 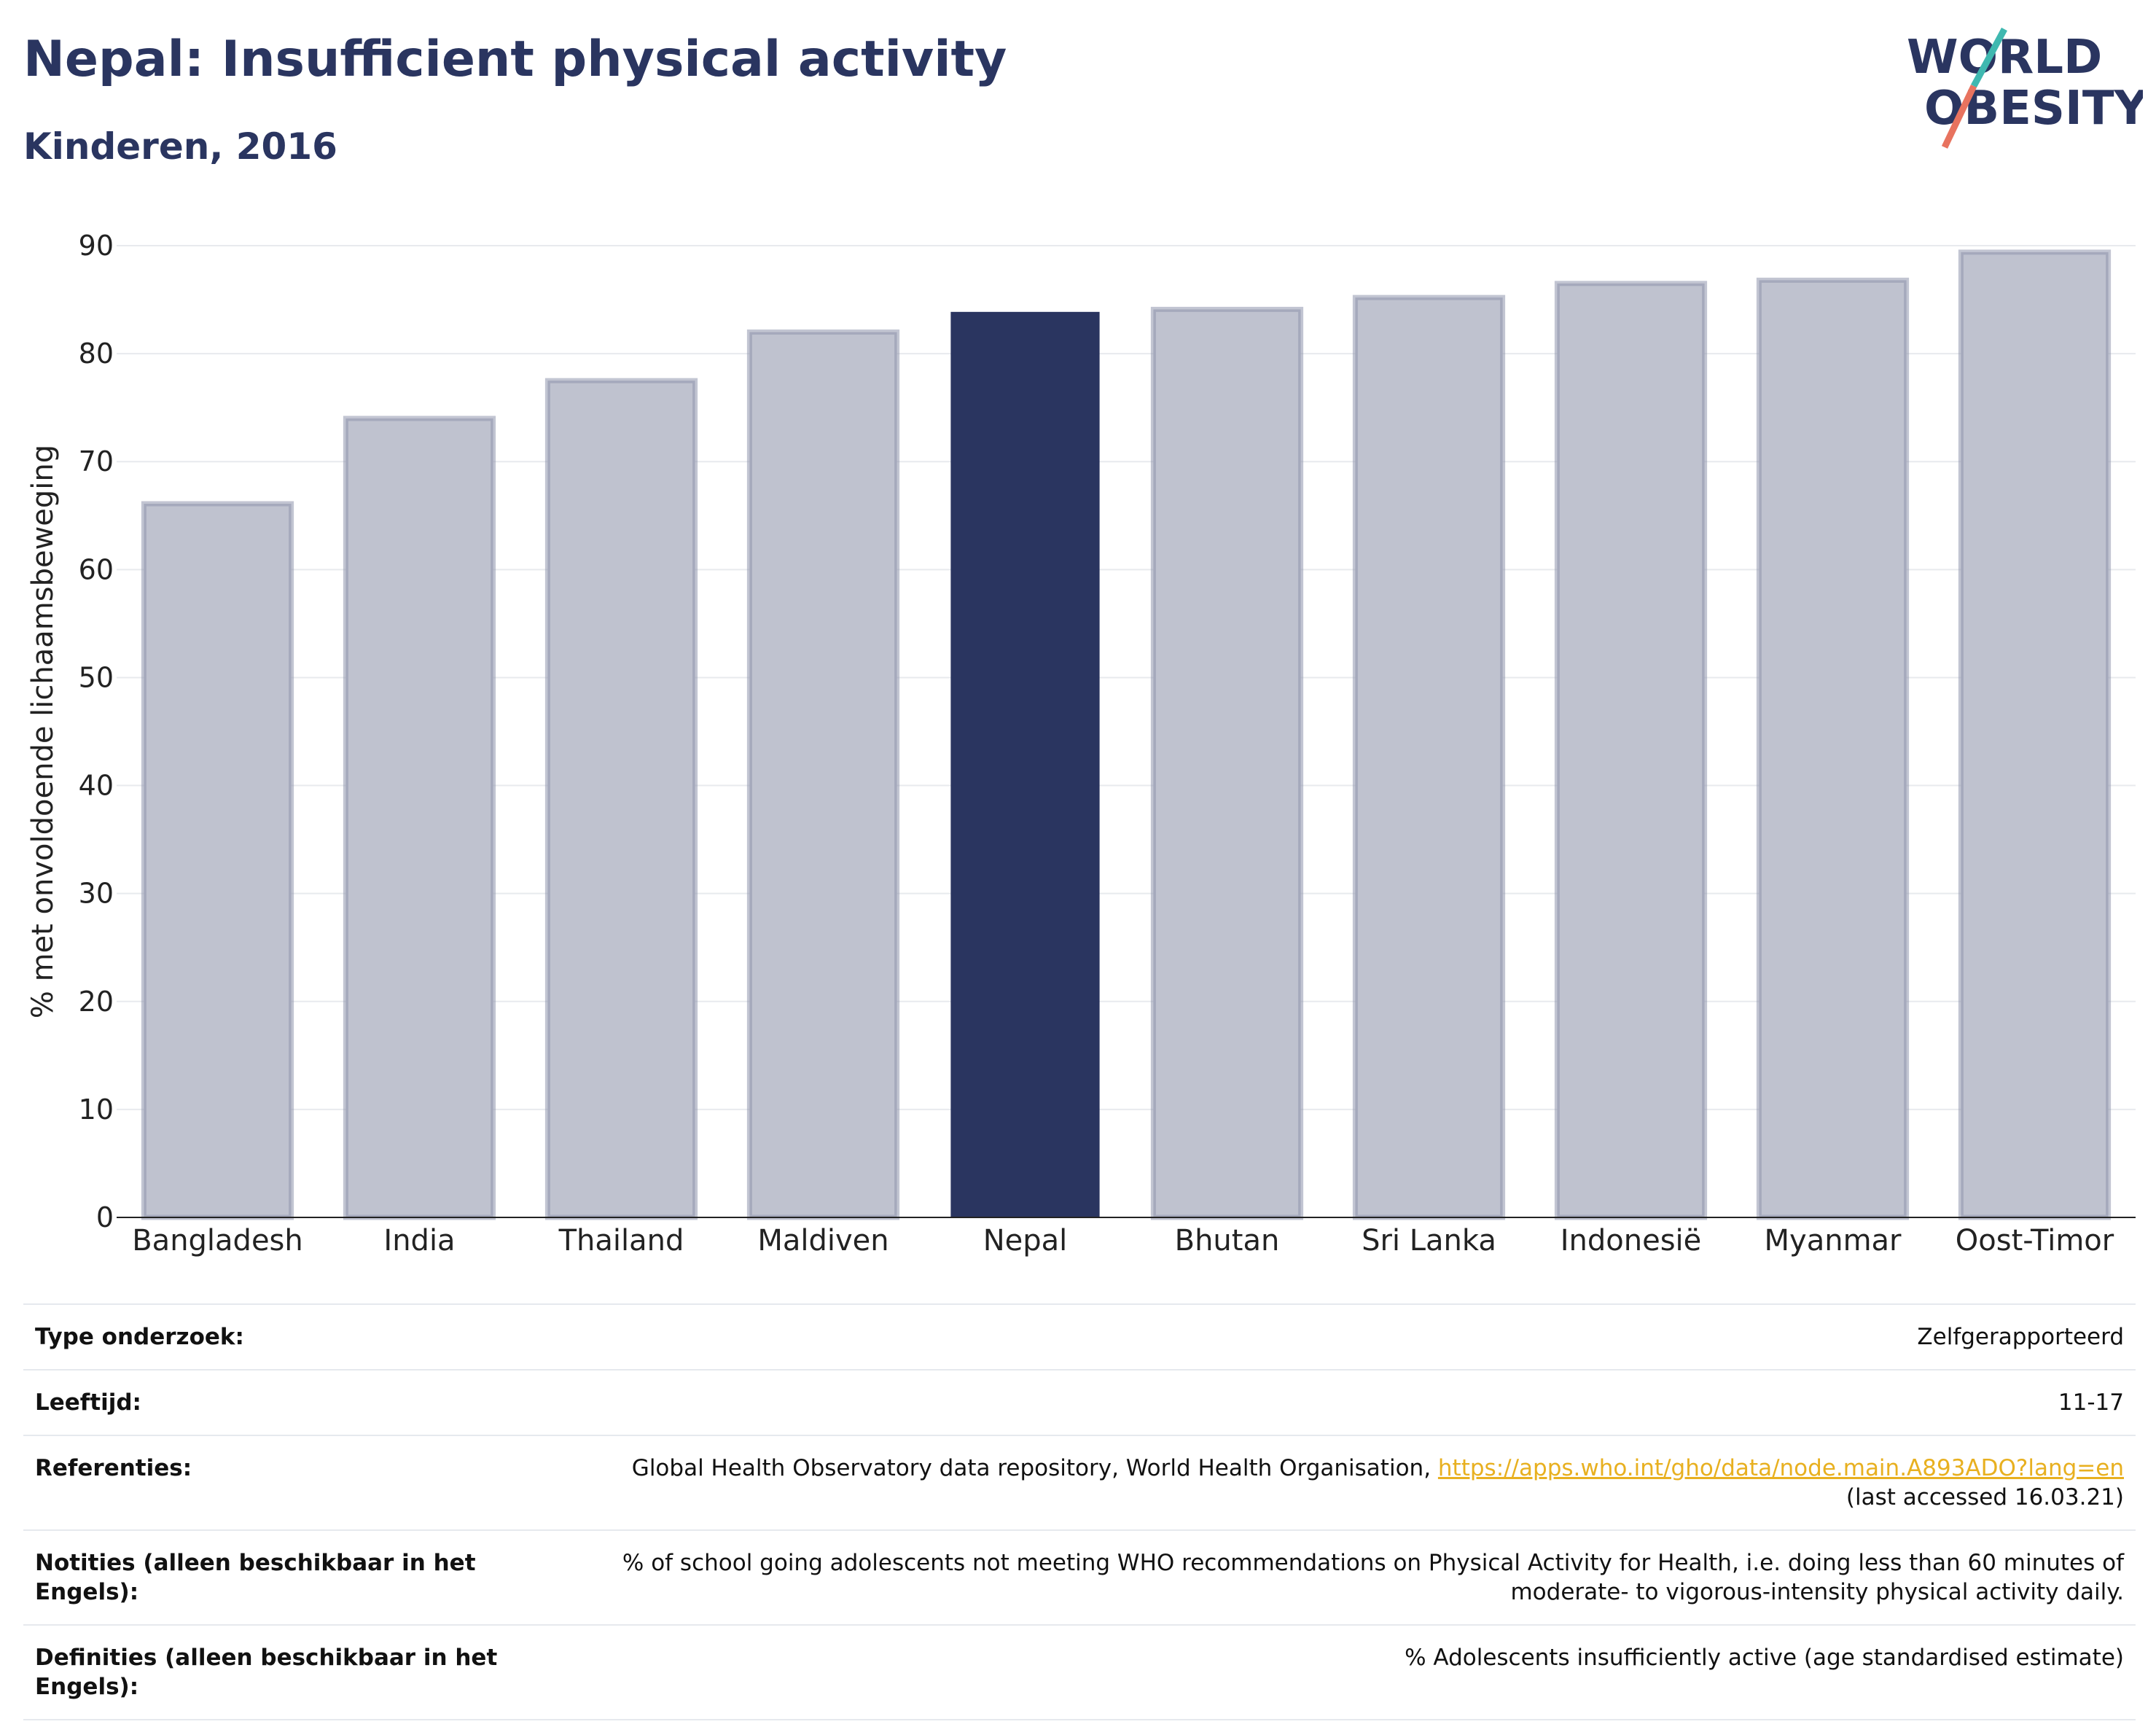 What do you see at coordinates (43, 731) in the screenshot?
I see `y-axis-title: % met onvoldoende lichaamsbeweging` at bounding box center [43, 731].